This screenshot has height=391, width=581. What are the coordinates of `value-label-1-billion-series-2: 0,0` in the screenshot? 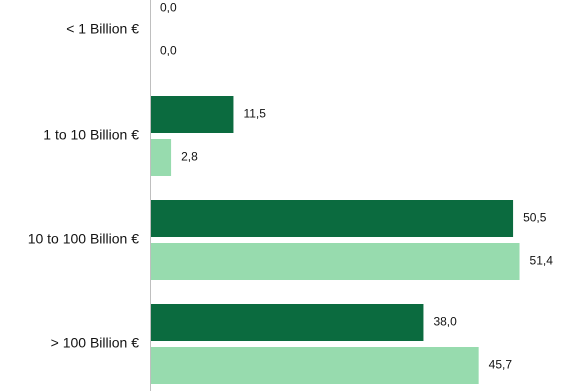 It's located at (168, 51).